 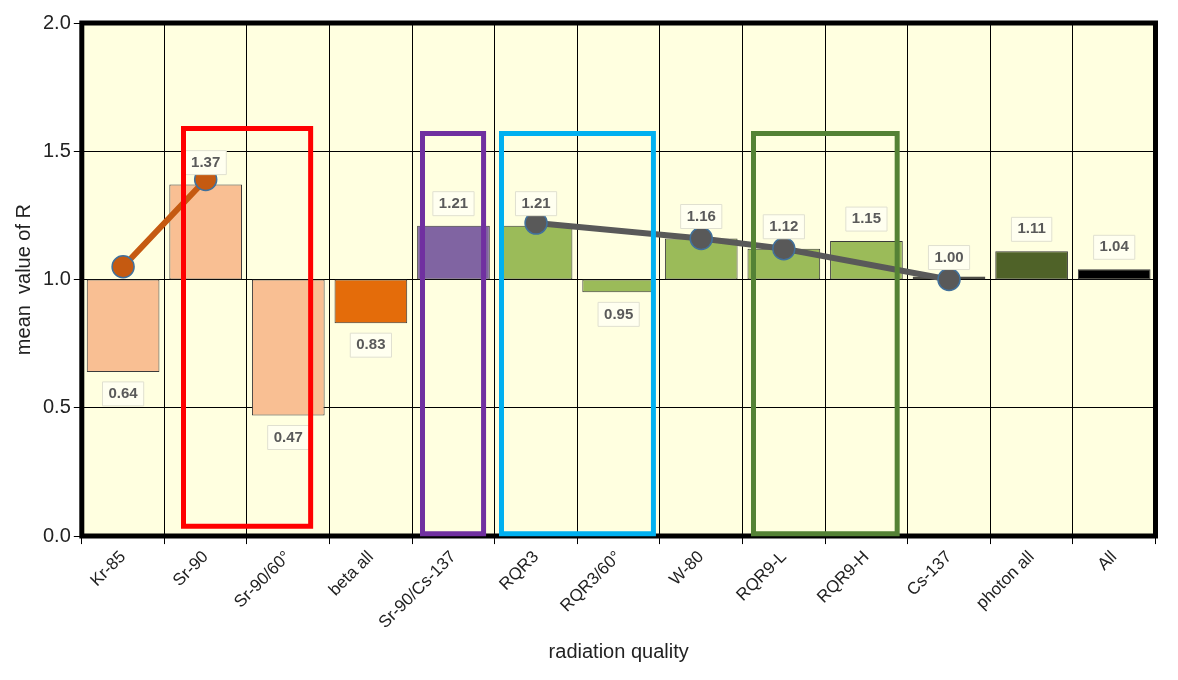 What do you see at coordinates (56, 406) in the screenshot?
I see `y-tick-label: 0.5` at bounding box center [56, 406].